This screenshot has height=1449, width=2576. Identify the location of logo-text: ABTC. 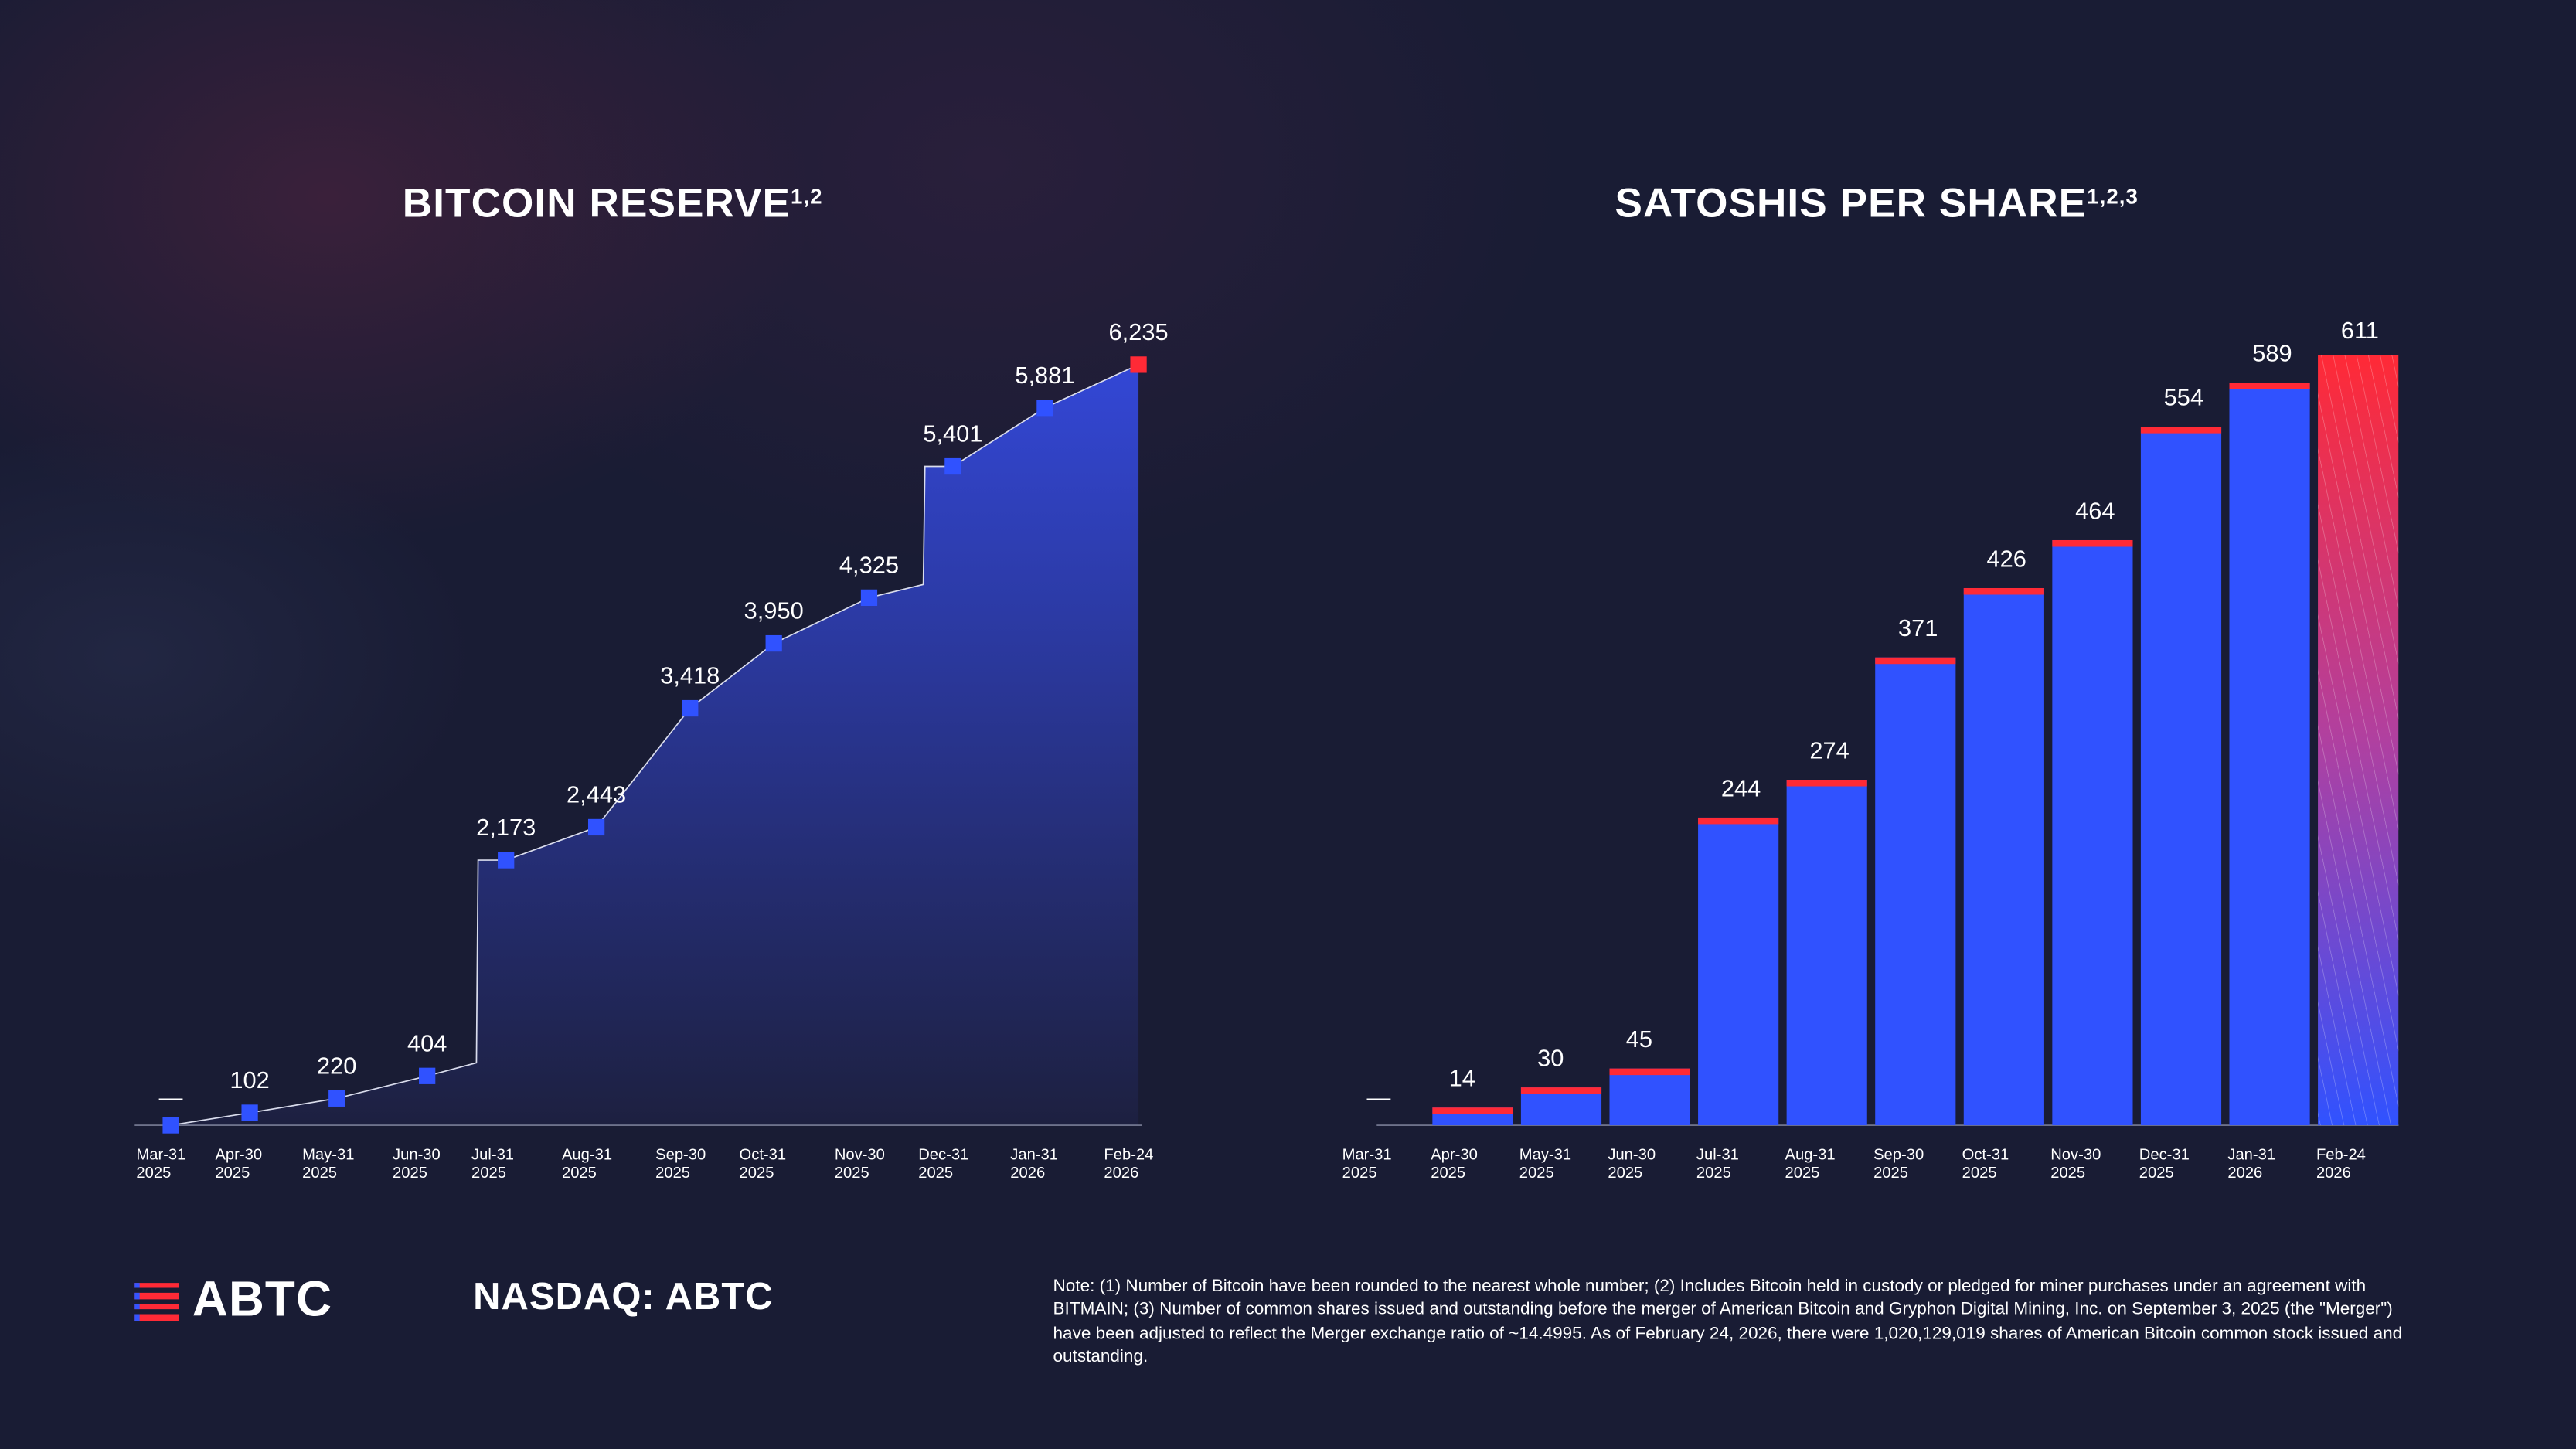
(262, 1300).